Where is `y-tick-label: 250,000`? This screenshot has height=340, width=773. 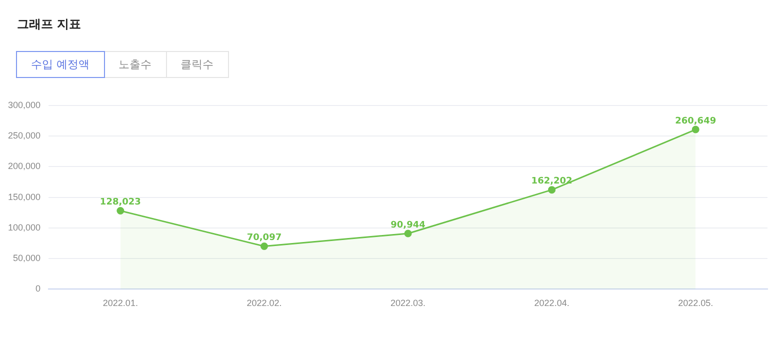 y-tick-label: 250,000 is located at coordinates (24, 135).